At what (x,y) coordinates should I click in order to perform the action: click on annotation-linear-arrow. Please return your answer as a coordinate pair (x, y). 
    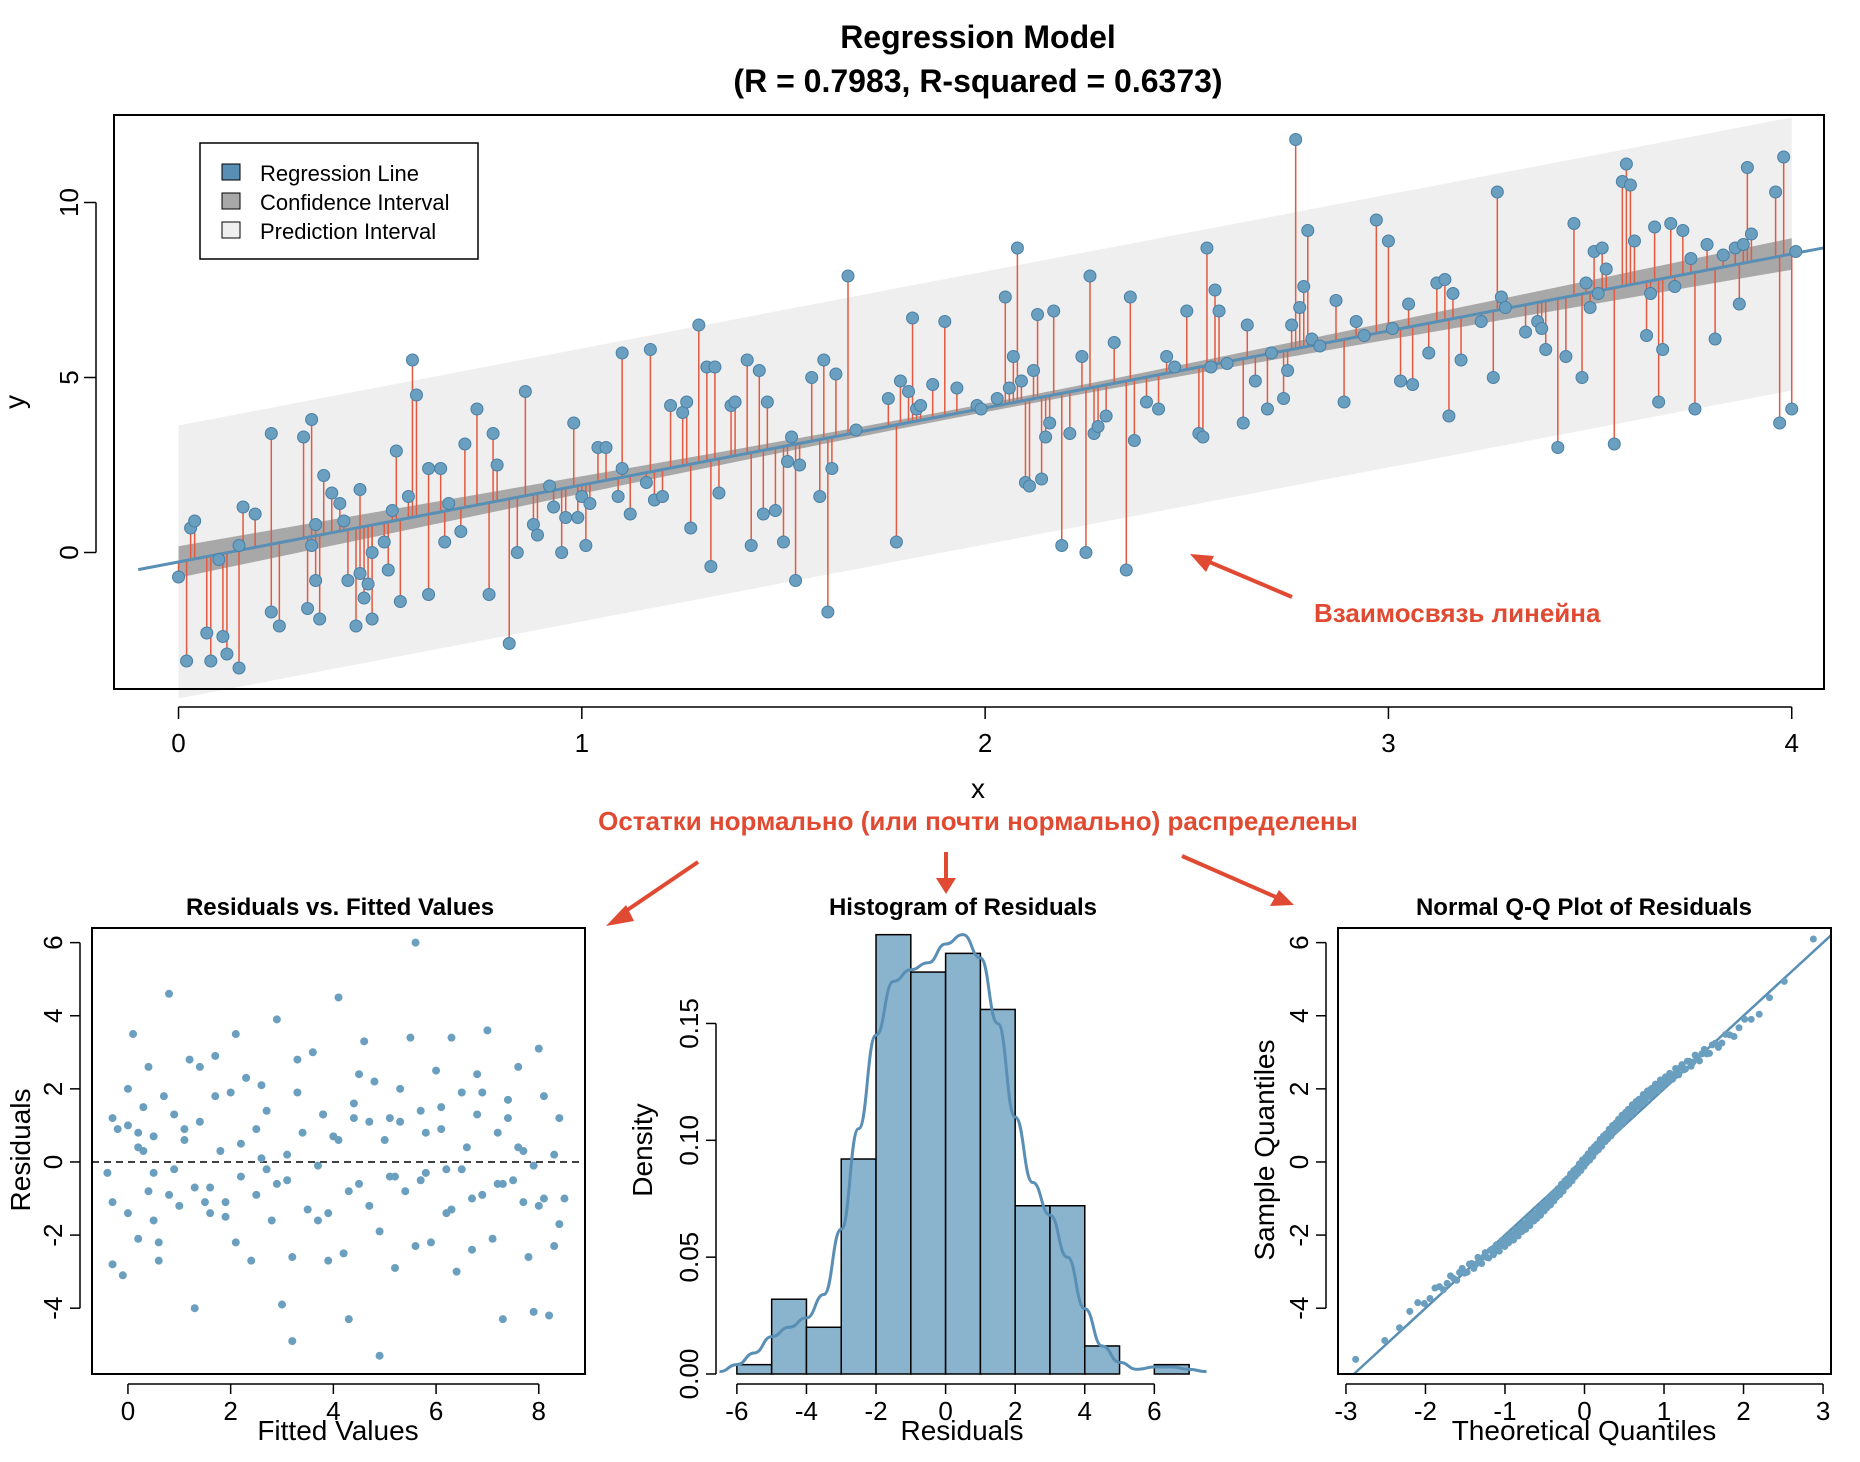
    Looking at the image, I should click on (1246, 577).